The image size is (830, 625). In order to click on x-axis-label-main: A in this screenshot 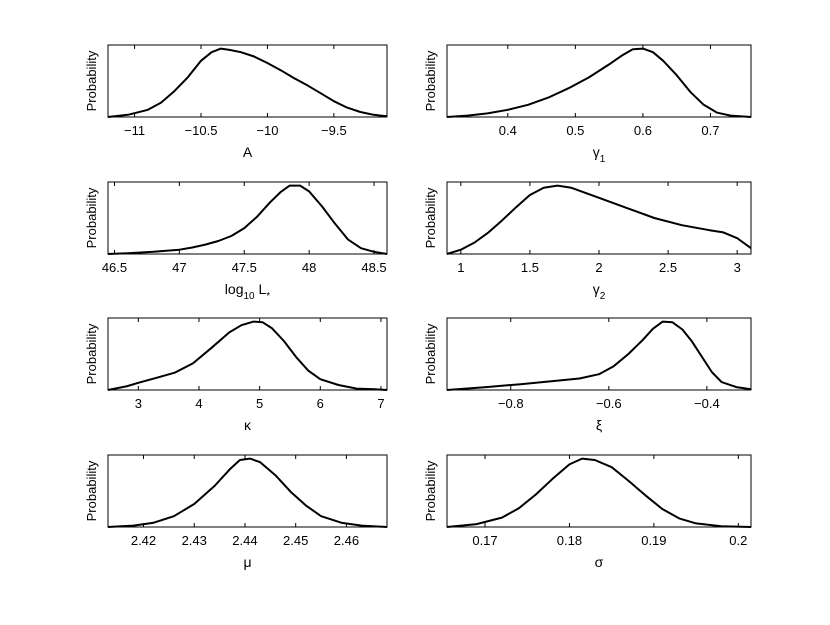, I will do `click(248, 152)`.